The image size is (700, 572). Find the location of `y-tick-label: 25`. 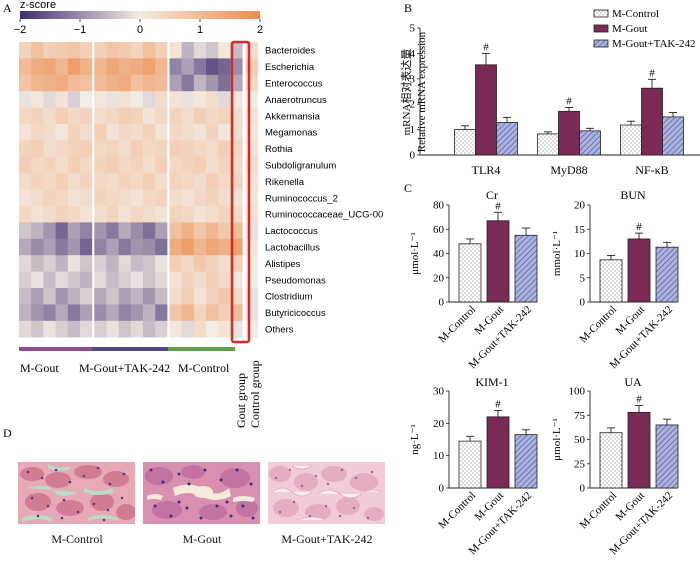

y-tick-label: 25 is located at coordinates (580, 464).